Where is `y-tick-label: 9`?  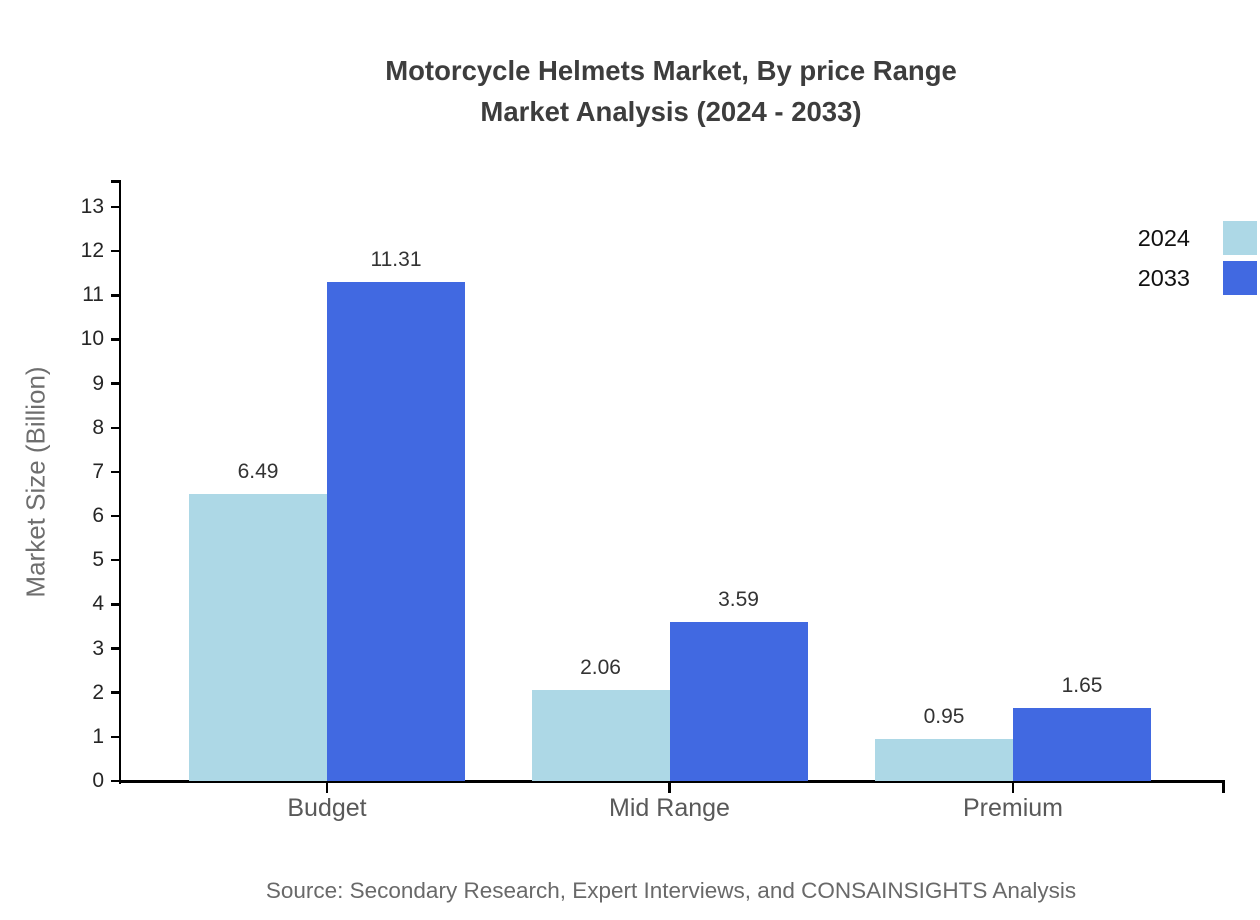
y-tick-label: 9 is located at coordinates (98, 383).